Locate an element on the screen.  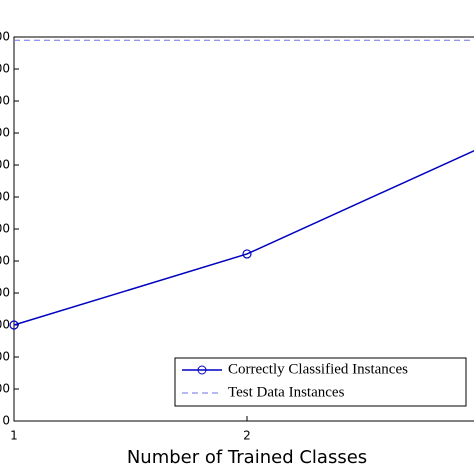
y-tick-label: 600 is located at coordinates (5, 229).